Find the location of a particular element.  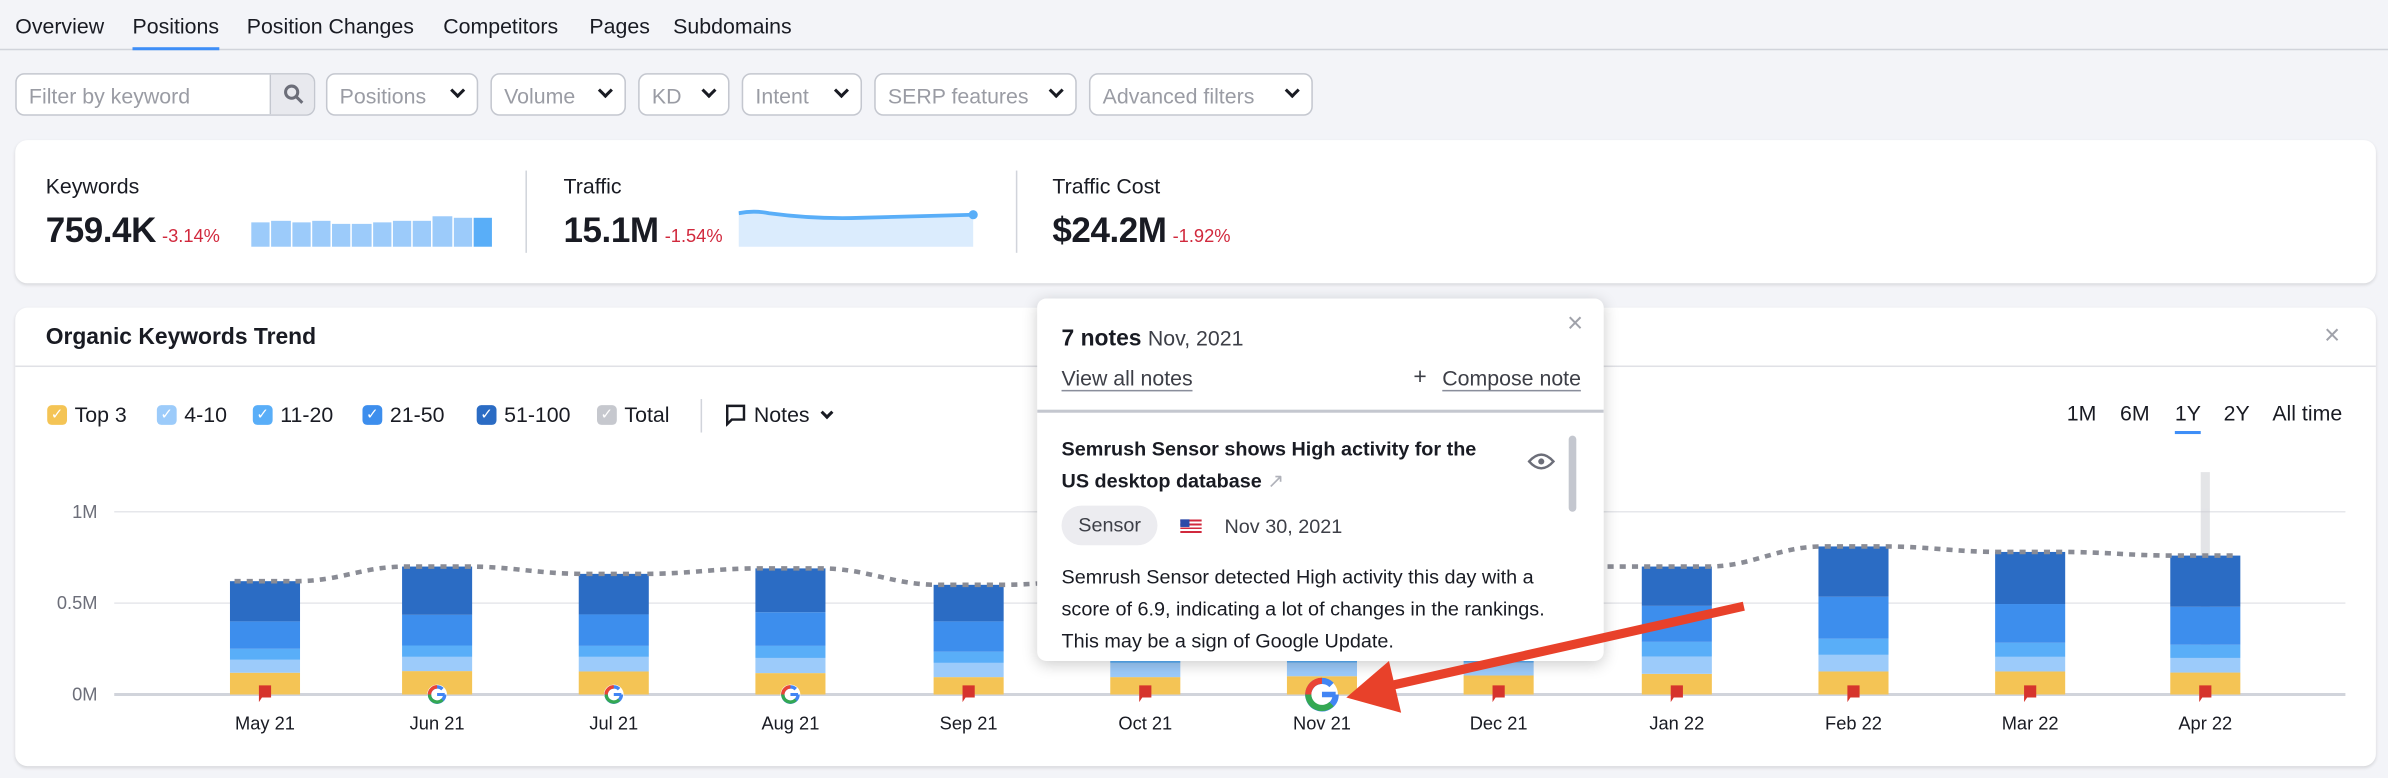

tab-subdomains: Subdomains is located at coordinates (732, 26).